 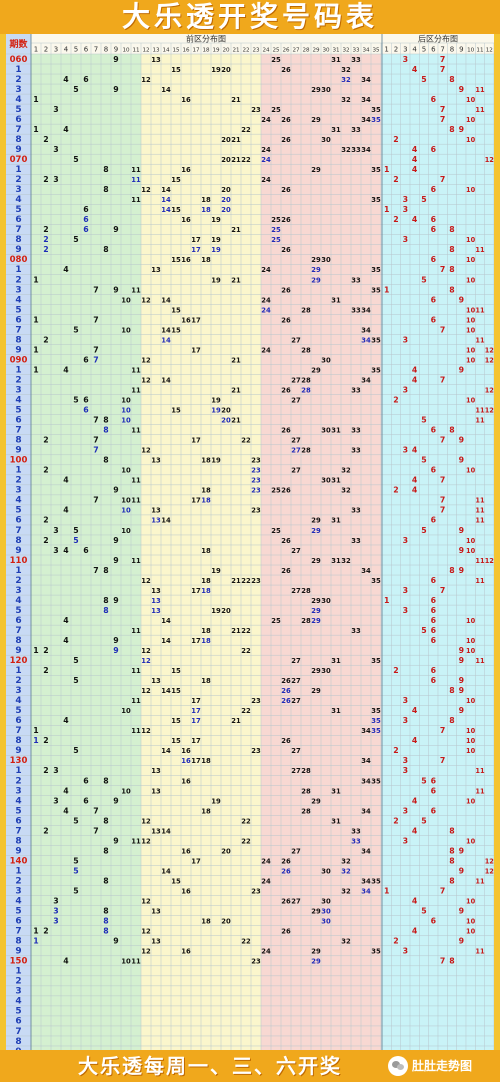 What do you see at coordinates (442, 329) in the screenshot?
I see `back-number: 7` at bounding box center [442, 329].